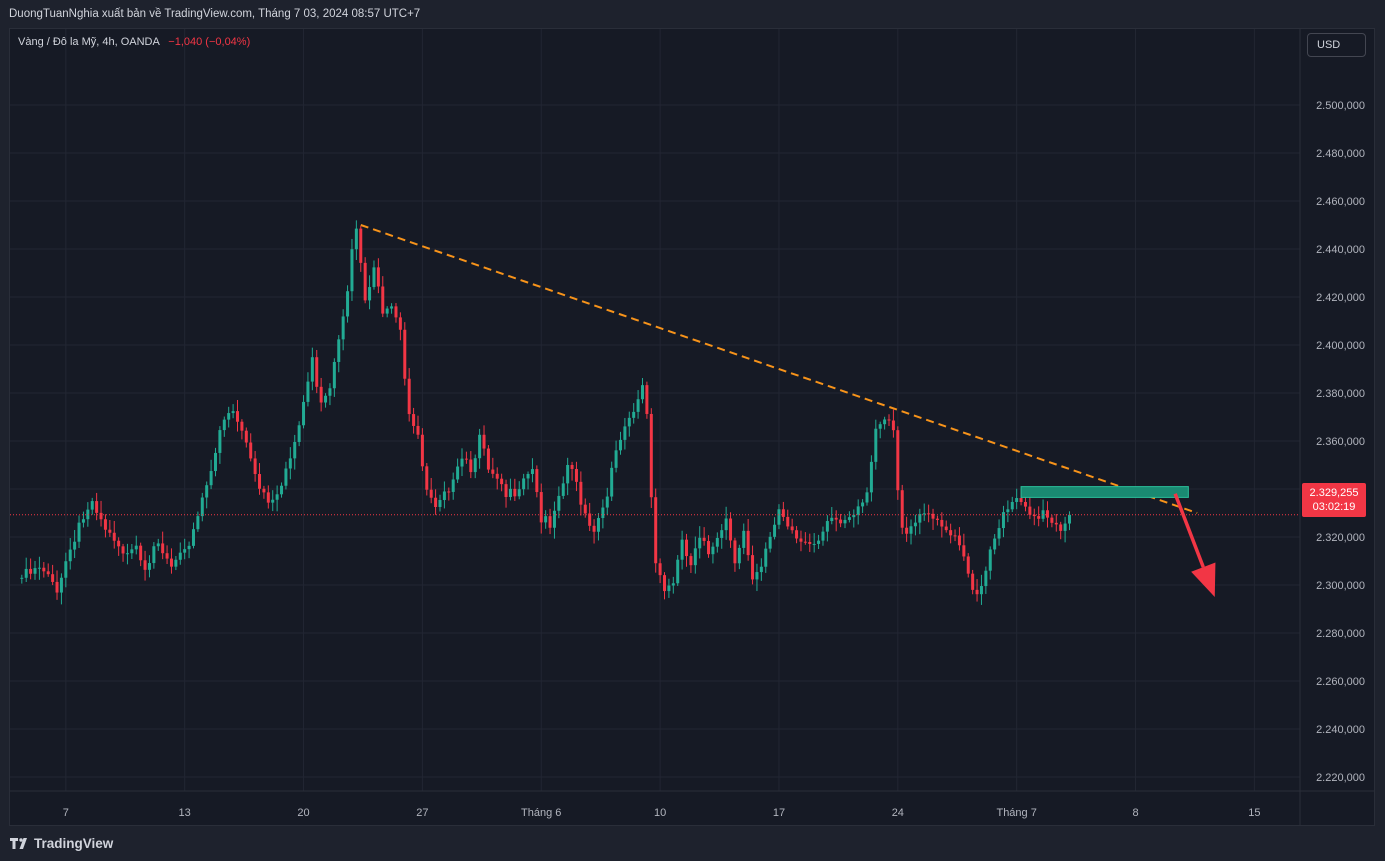 This screenshot has width=1385, height=861. Describe the element at coordinates (89, 42) in the screenshot. I see `symbol-title: Vàng / Đô la Mỹ, 4h, OANDA` at that location.